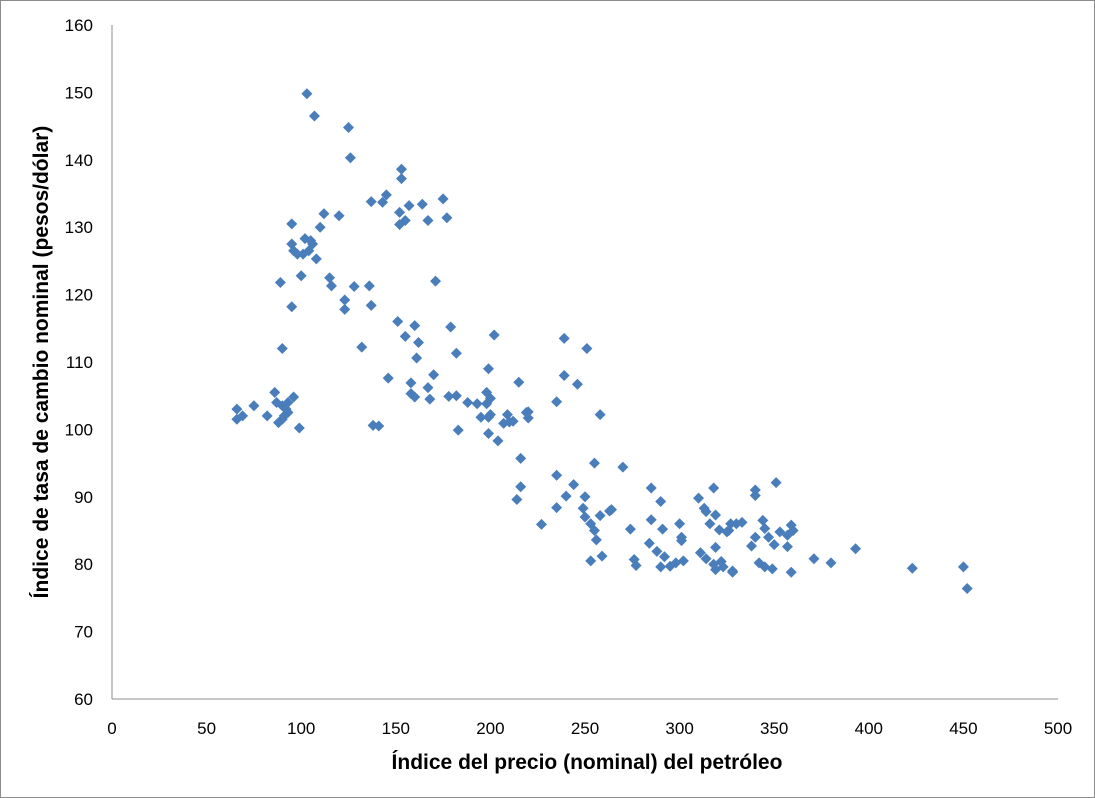  Describe the element at coordinates (301, 728) in the screenshot. I see `x-tick-label: 100` at that location.